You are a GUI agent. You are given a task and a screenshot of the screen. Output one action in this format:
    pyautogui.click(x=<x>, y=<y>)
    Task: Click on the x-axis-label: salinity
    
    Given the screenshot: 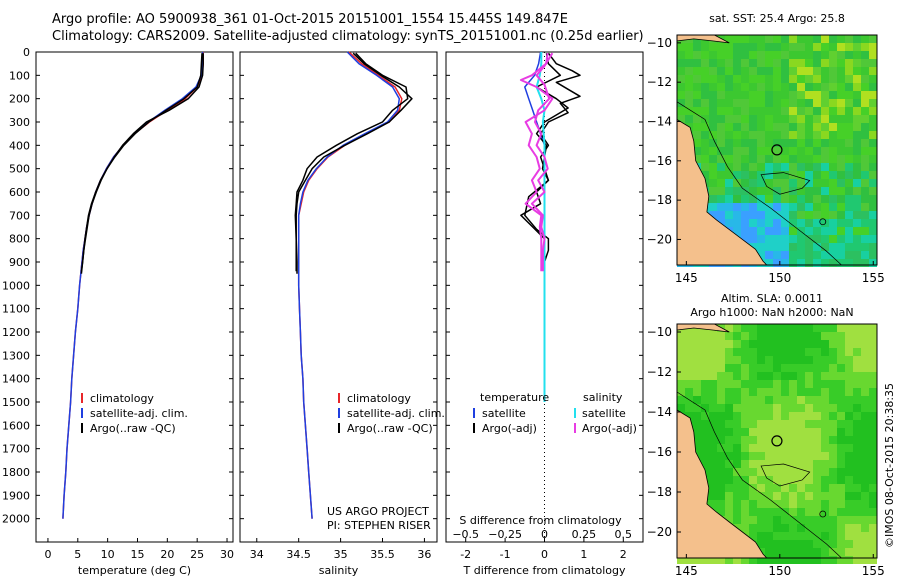 What is the action you would take?
    pyautogui.click(x=339, y=570)
    